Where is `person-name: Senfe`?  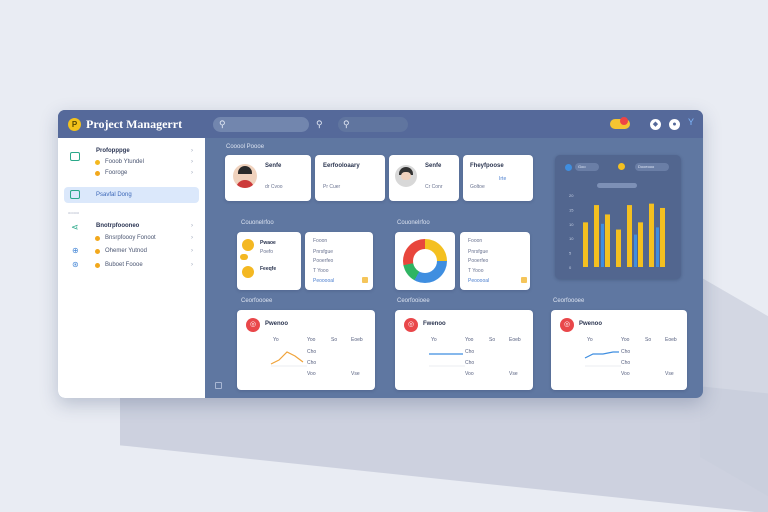
person-name: Senfe is located at coordinates (433, 166).